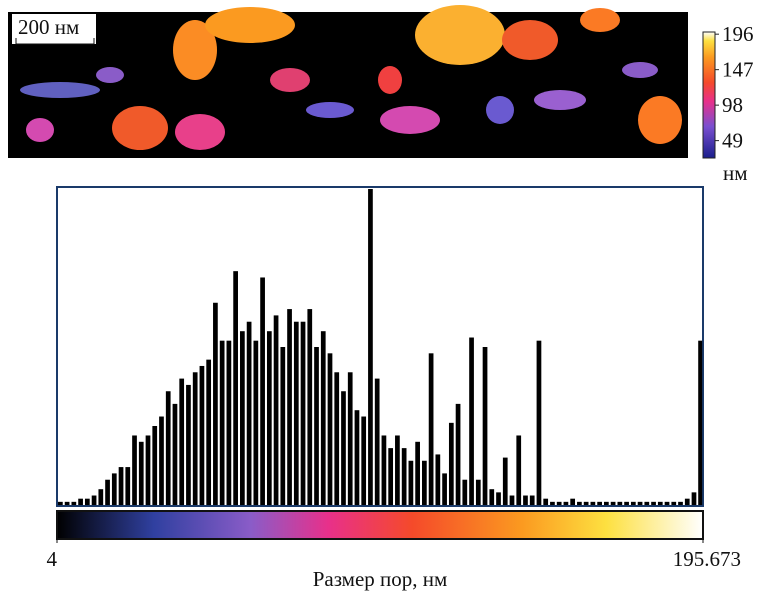 The height and width of the screenshot is (599, 761). Describe the element at coordinates (732, 105) in the screenshot. I see `colorbar-tick-label: 98` at that location.